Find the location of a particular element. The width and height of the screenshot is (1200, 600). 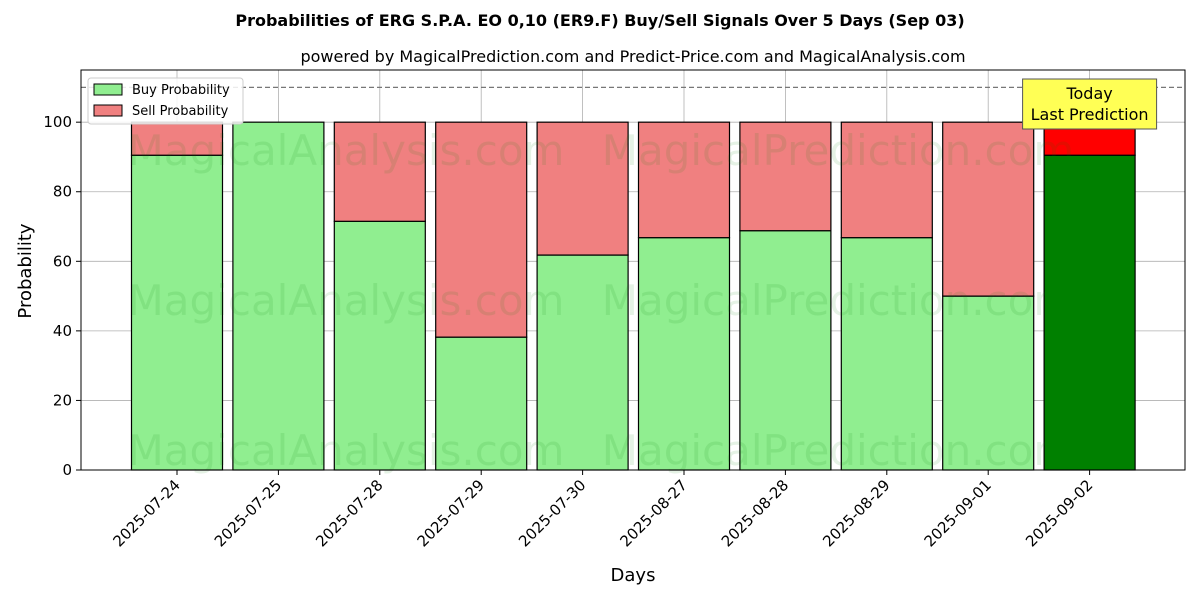

annotation-text: Last Prediction is located at coordinates (1090, 114).